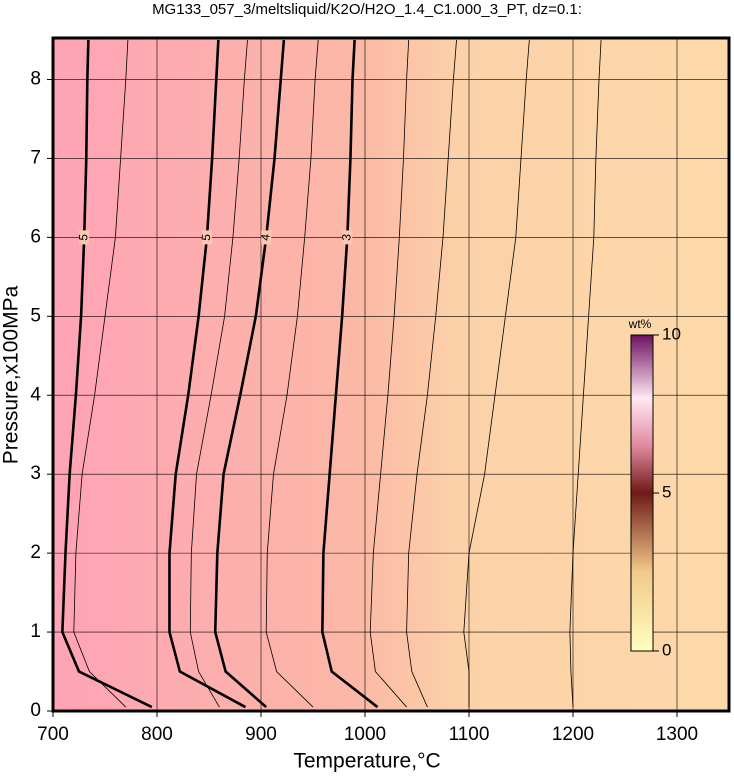 This screenshot has width=734, height=781. Describe the element at coordinates (35, 473) in the screenshot. I see `y-tick-label: 3` at that location.